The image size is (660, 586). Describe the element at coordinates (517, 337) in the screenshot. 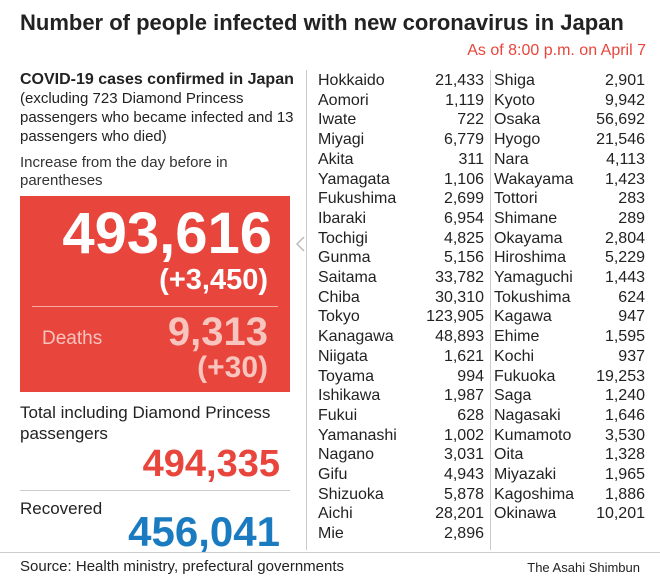

I see `prefecture-name: Ehime` at that location.